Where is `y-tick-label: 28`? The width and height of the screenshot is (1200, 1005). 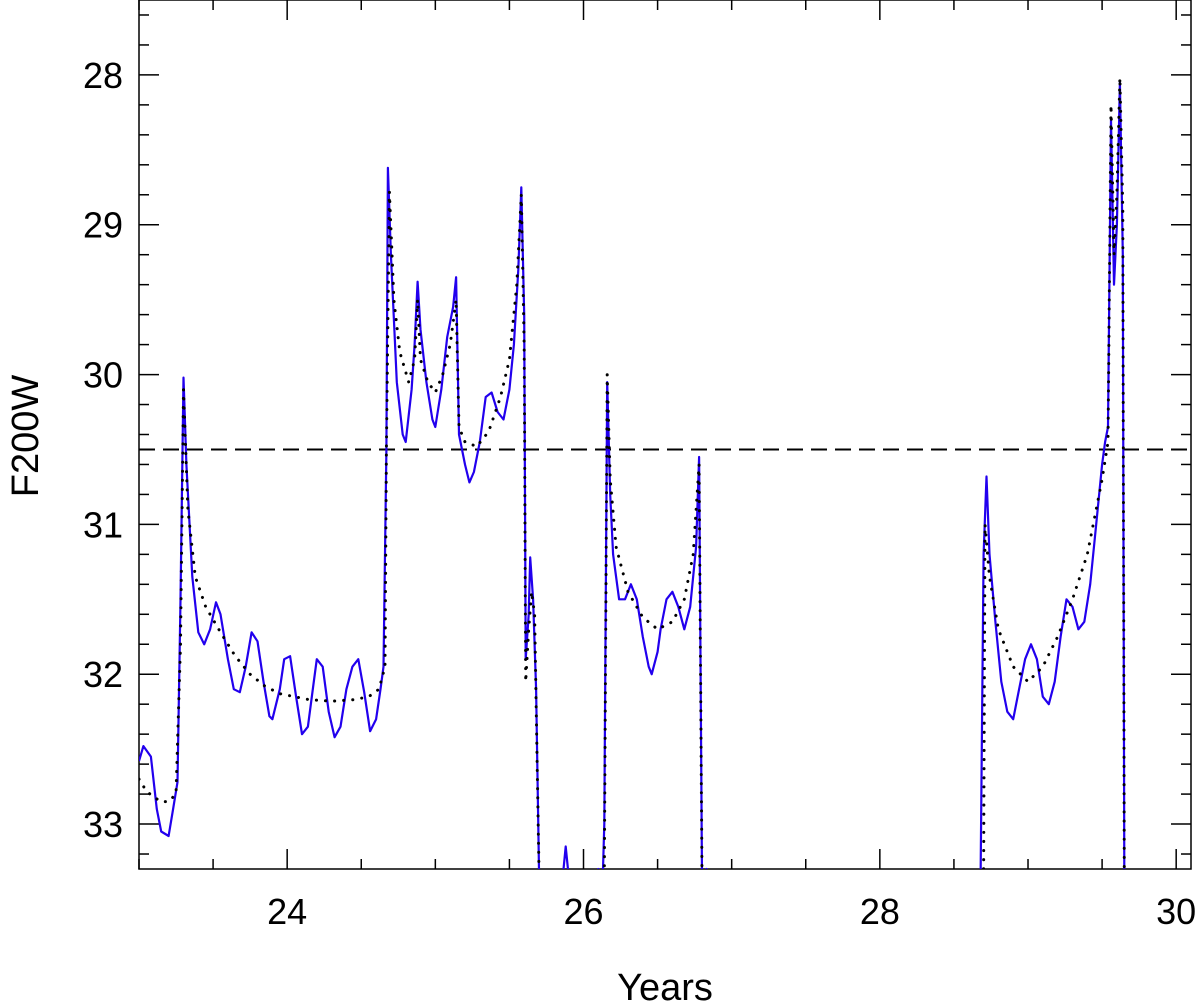
y-tick-label: 28 is located at coordinates (103, 75).